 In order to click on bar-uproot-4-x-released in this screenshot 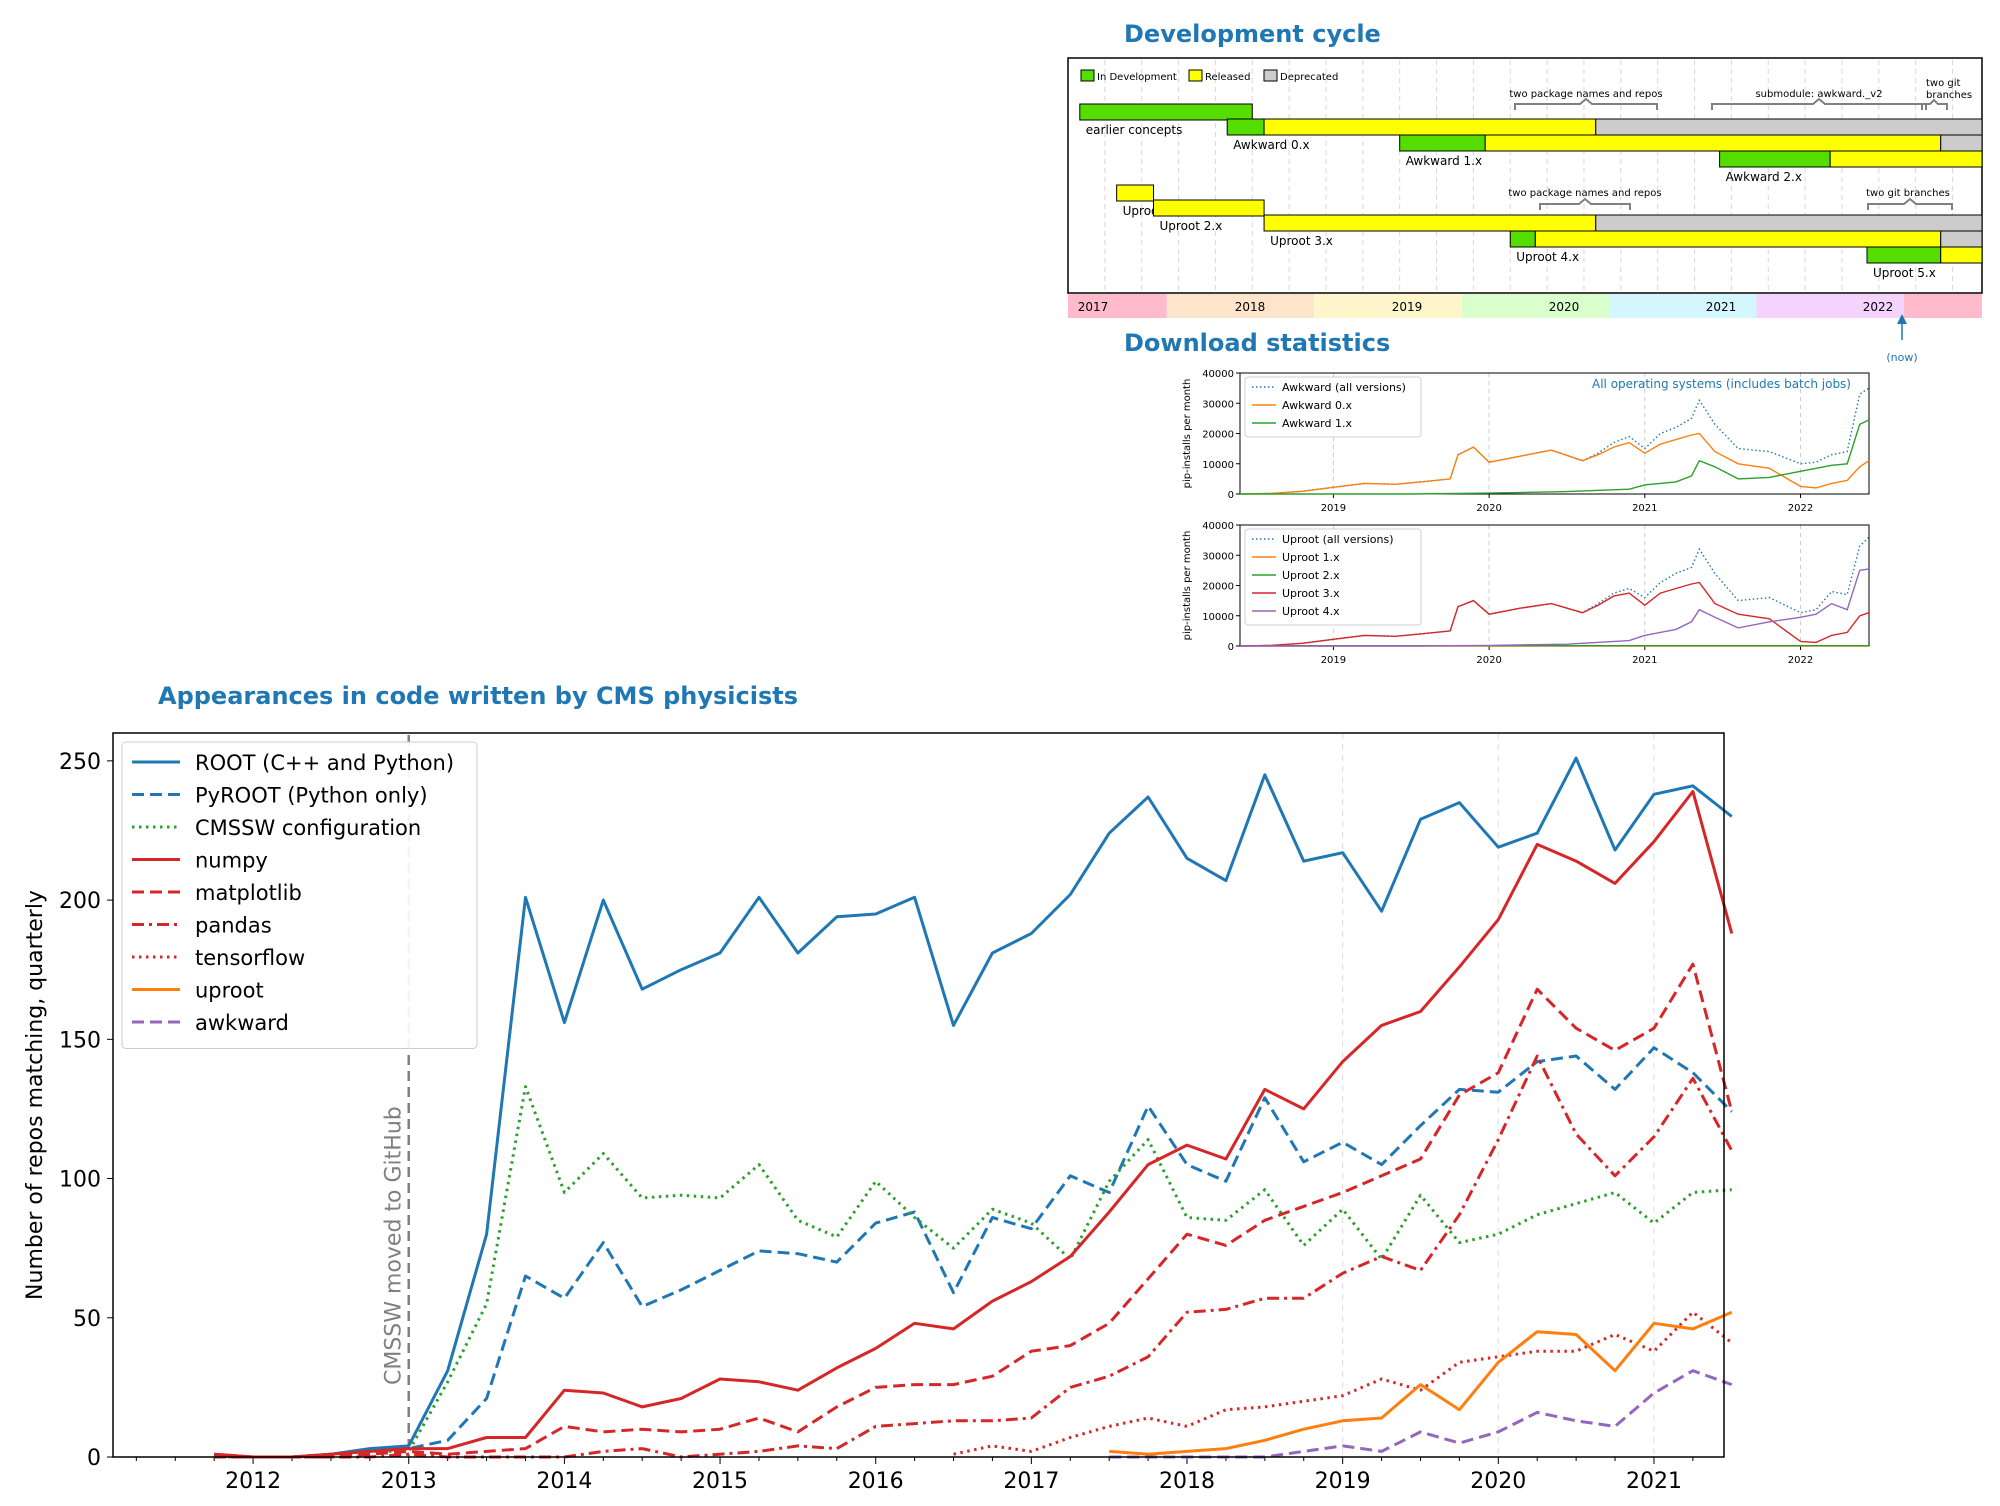, I will do `click(1738, 239)`.